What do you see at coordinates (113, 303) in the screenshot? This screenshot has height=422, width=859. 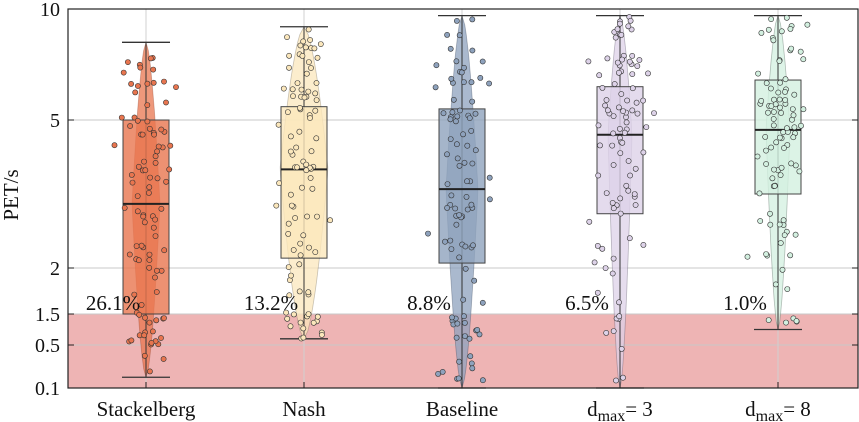 I see `percent-below-label-0: 26.1%` at bounding box center [113, 303].